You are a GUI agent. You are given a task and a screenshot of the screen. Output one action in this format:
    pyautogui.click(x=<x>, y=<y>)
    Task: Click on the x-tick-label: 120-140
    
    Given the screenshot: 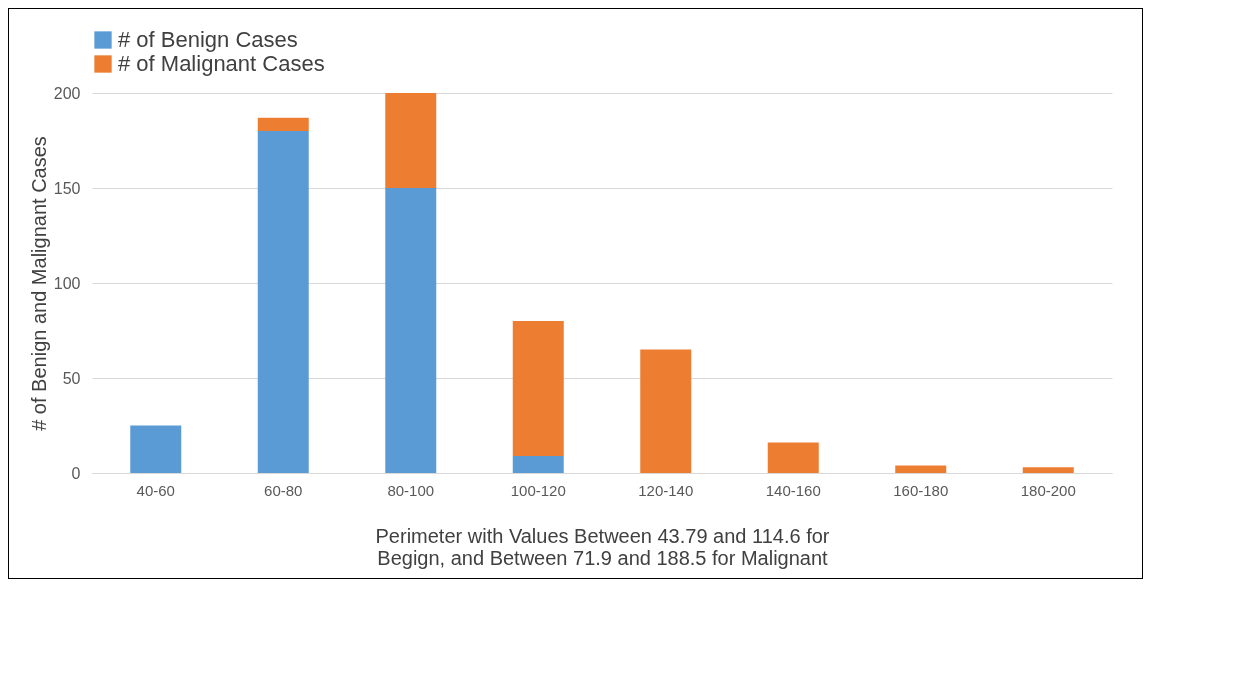 What is the action you would take?
    pyautogui.click(x=666, y=490)
    